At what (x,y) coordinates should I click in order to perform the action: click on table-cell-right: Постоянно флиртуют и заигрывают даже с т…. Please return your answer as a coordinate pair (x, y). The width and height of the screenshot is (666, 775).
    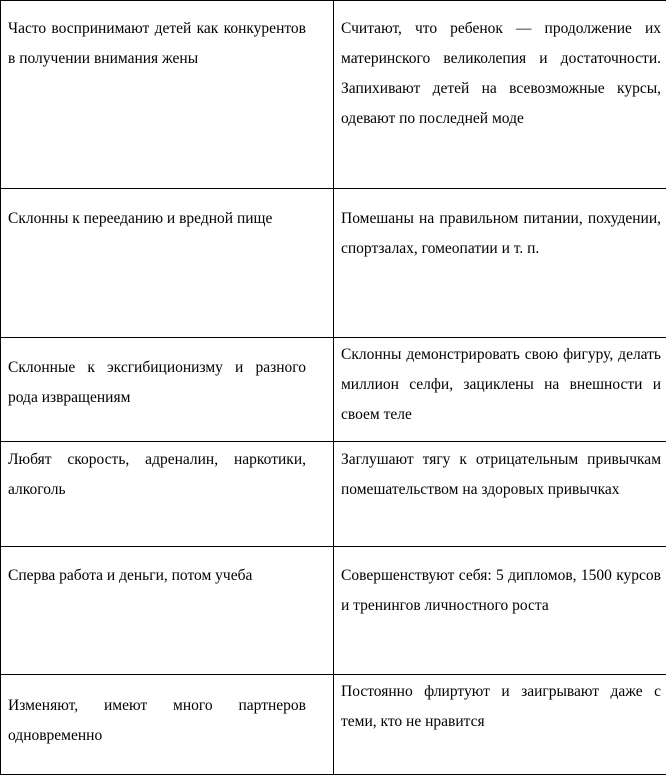
    Looking at the image, I should click on (500, 725).